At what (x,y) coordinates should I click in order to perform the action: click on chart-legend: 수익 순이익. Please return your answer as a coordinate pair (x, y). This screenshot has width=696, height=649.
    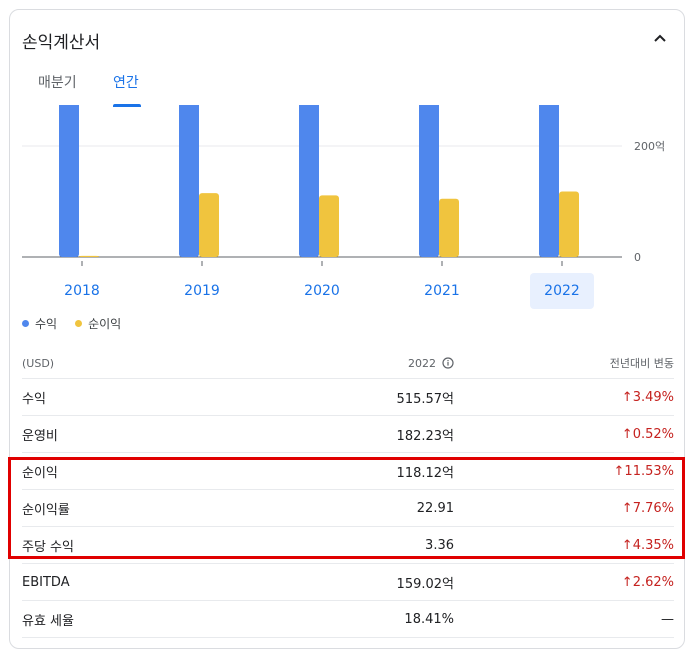
    Looking at the image, I should click on (71, 323).